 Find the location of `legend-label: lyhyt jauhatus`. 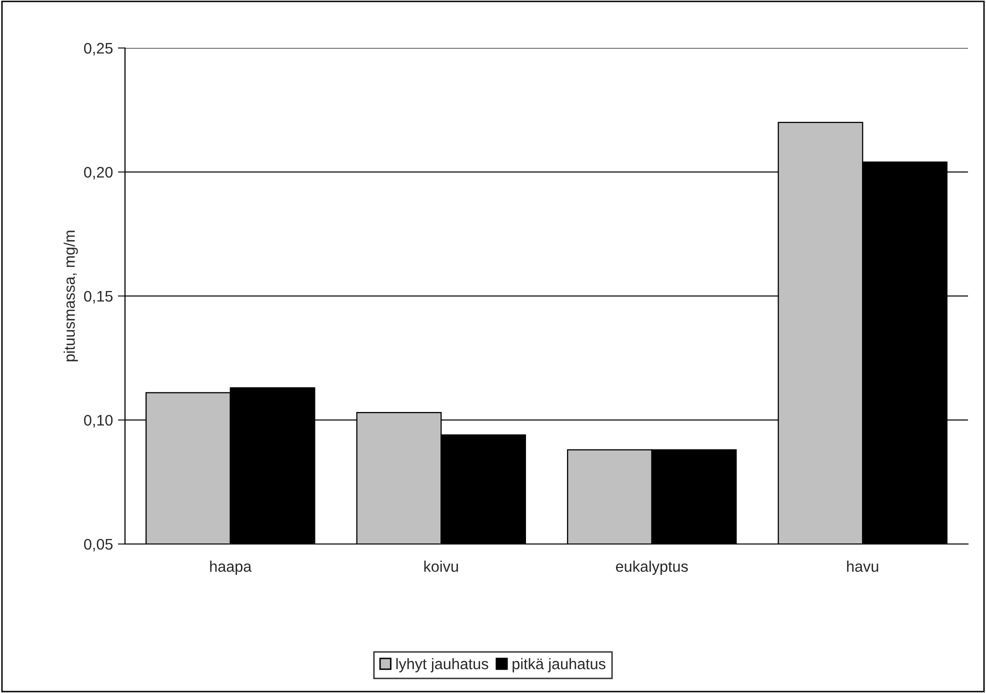

legend-label: lyhyt jauhatus is located at coordinates (442, 665).